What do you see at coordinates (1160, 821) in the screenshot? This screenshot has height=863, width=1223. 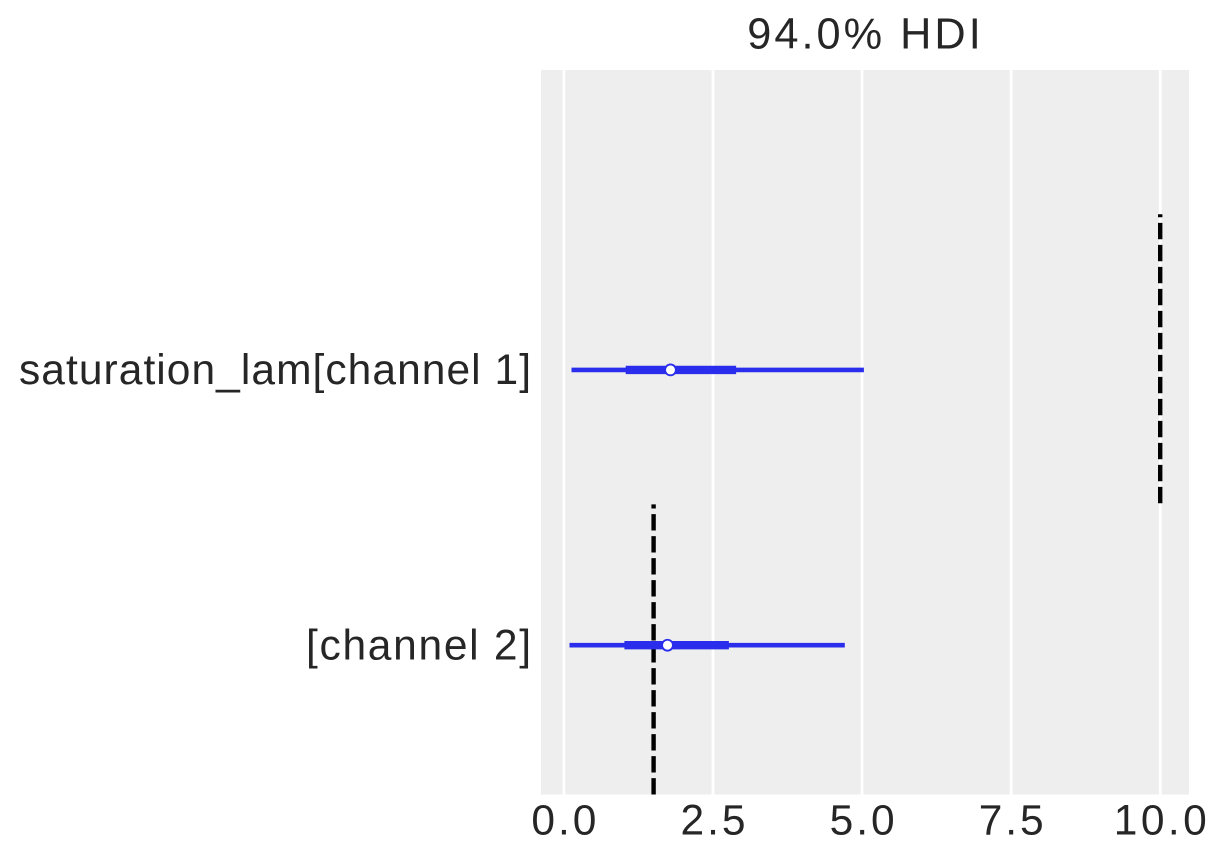 I see `svg-text: 10.0` at bounding box center [1160, 821].